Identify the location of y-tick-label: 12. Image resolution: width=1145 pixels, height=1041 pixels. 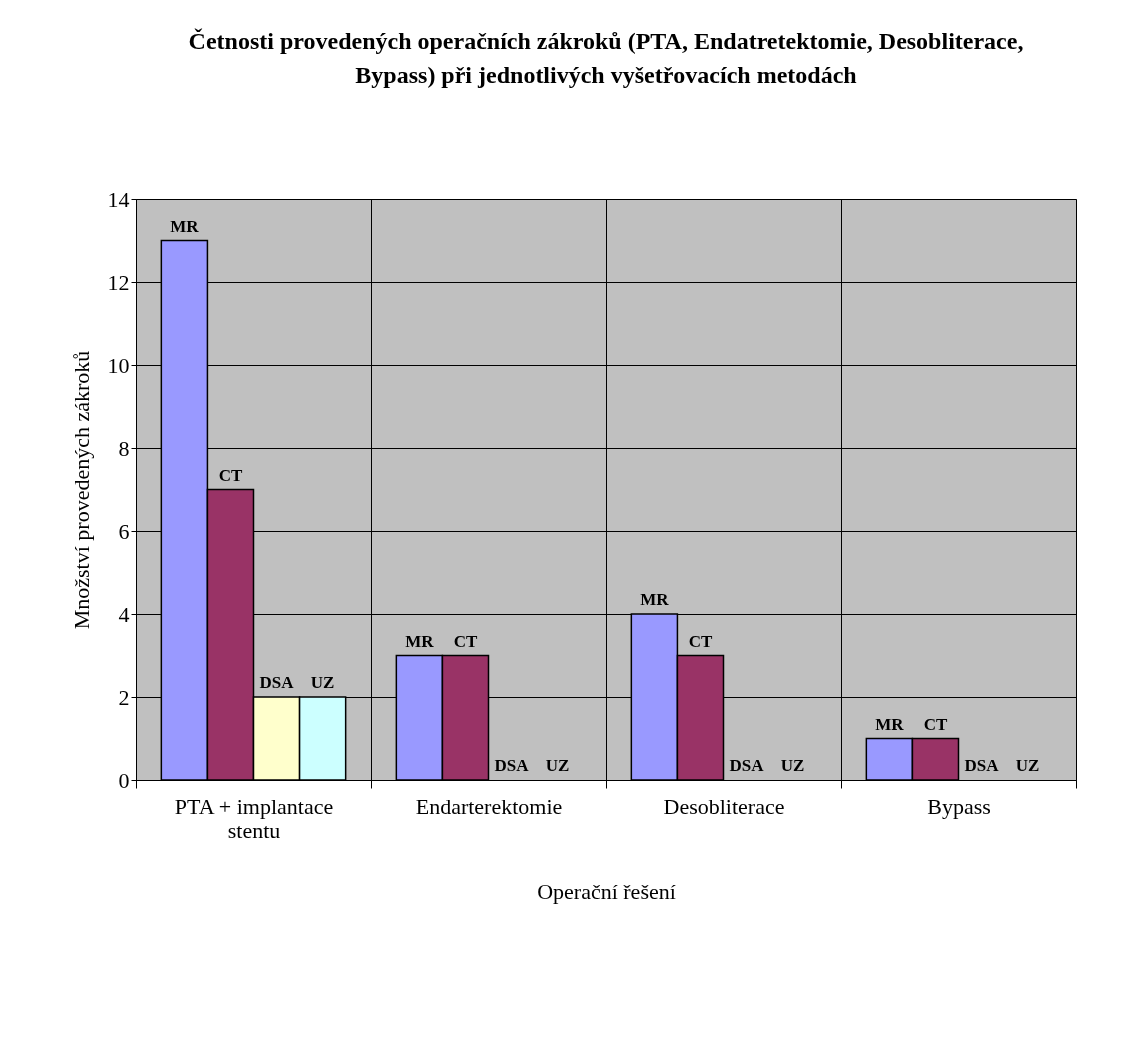
(118, 282).